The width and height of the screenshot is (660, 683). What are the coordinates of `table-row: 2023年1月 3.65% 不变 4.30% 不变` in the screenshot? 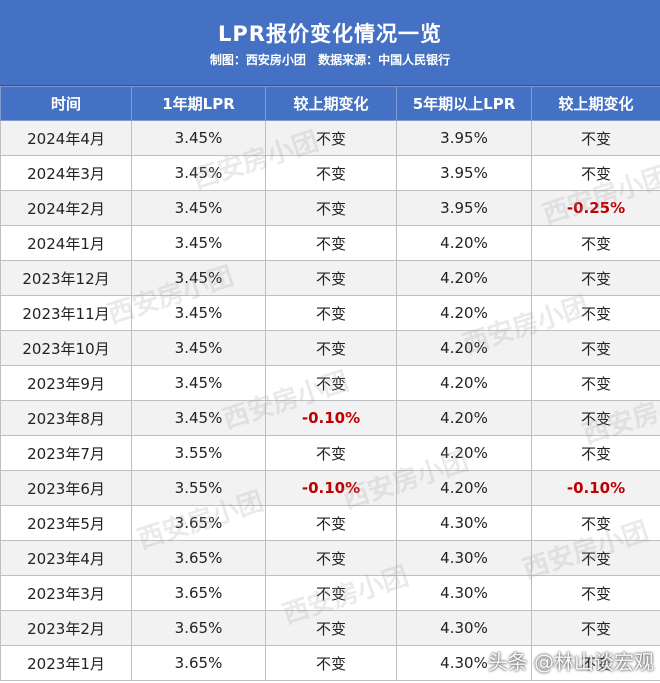 It's located at (330, 663).